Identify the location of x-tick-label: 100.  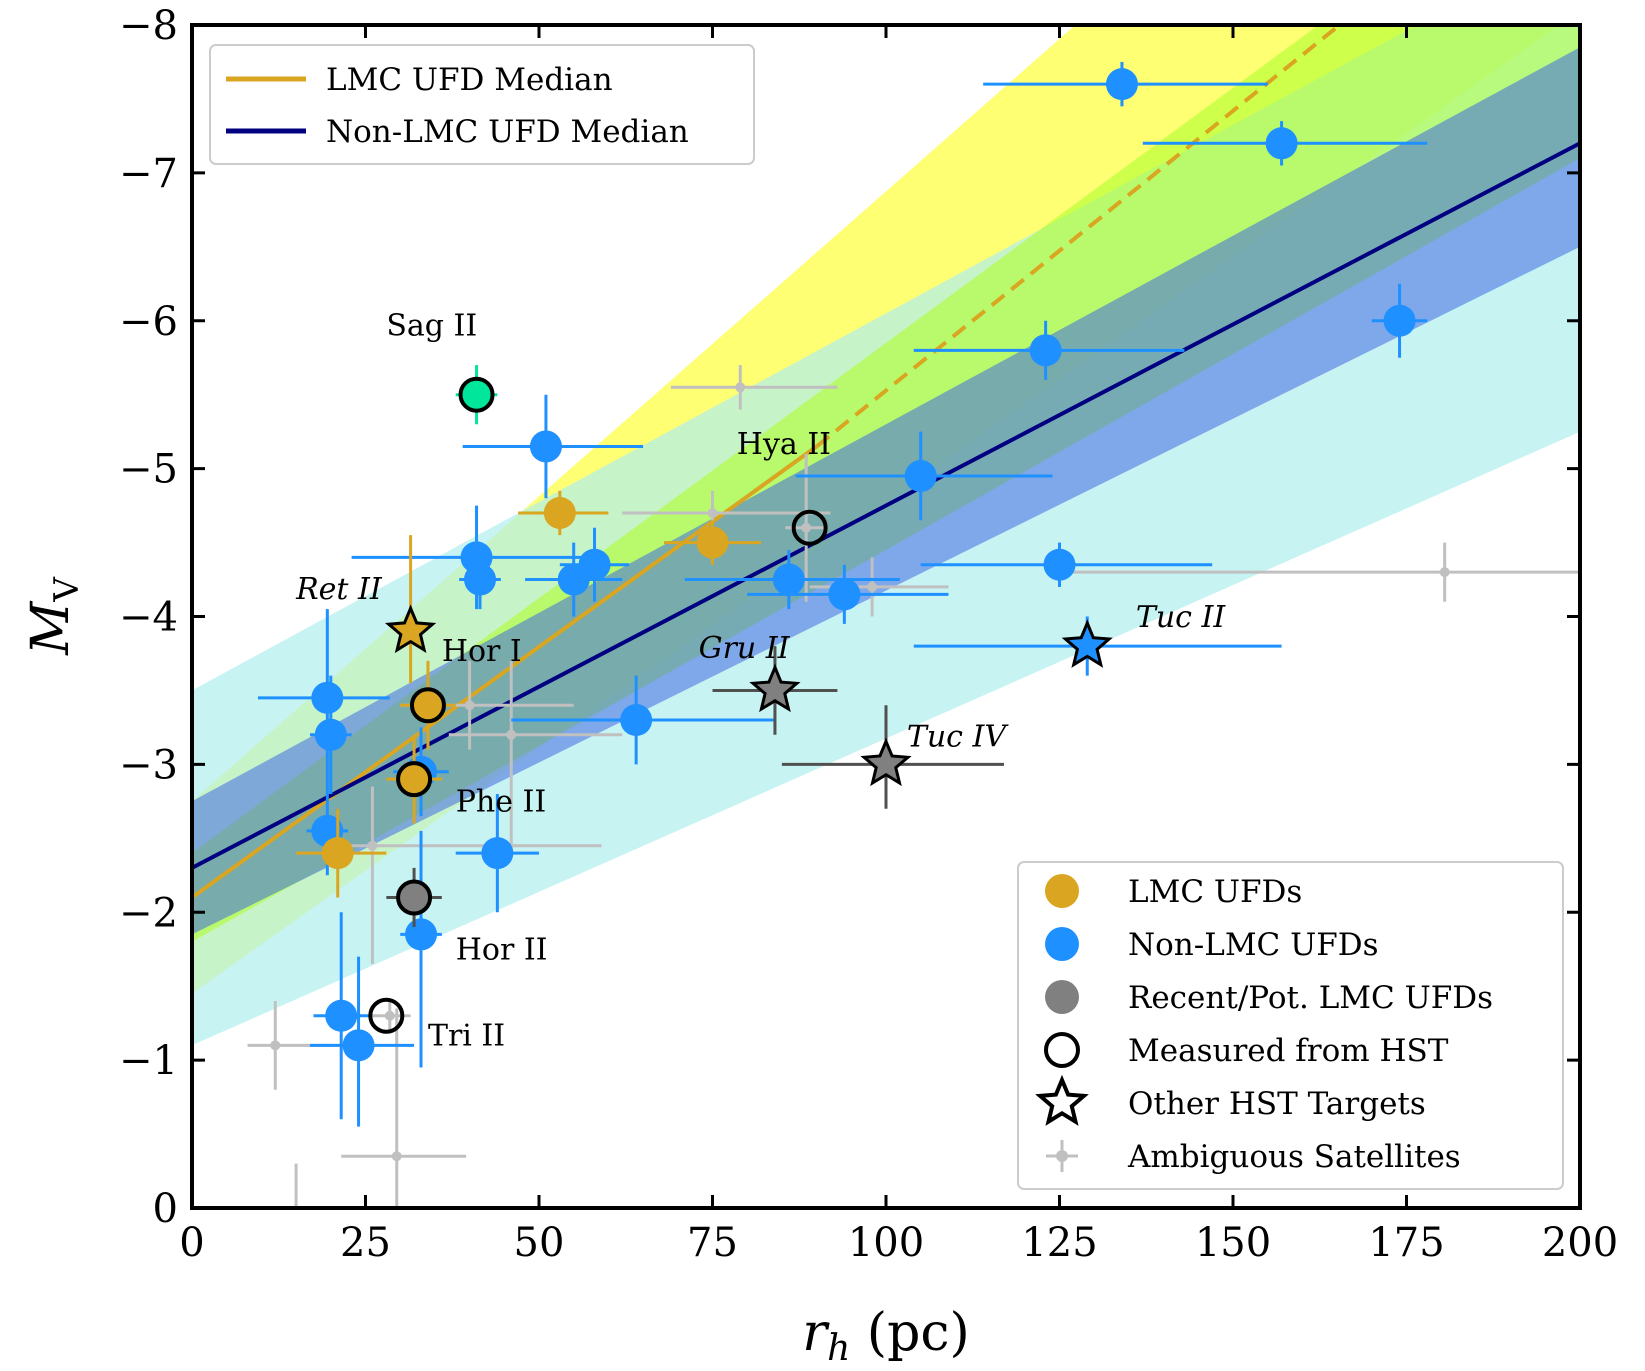
(886, 1243).